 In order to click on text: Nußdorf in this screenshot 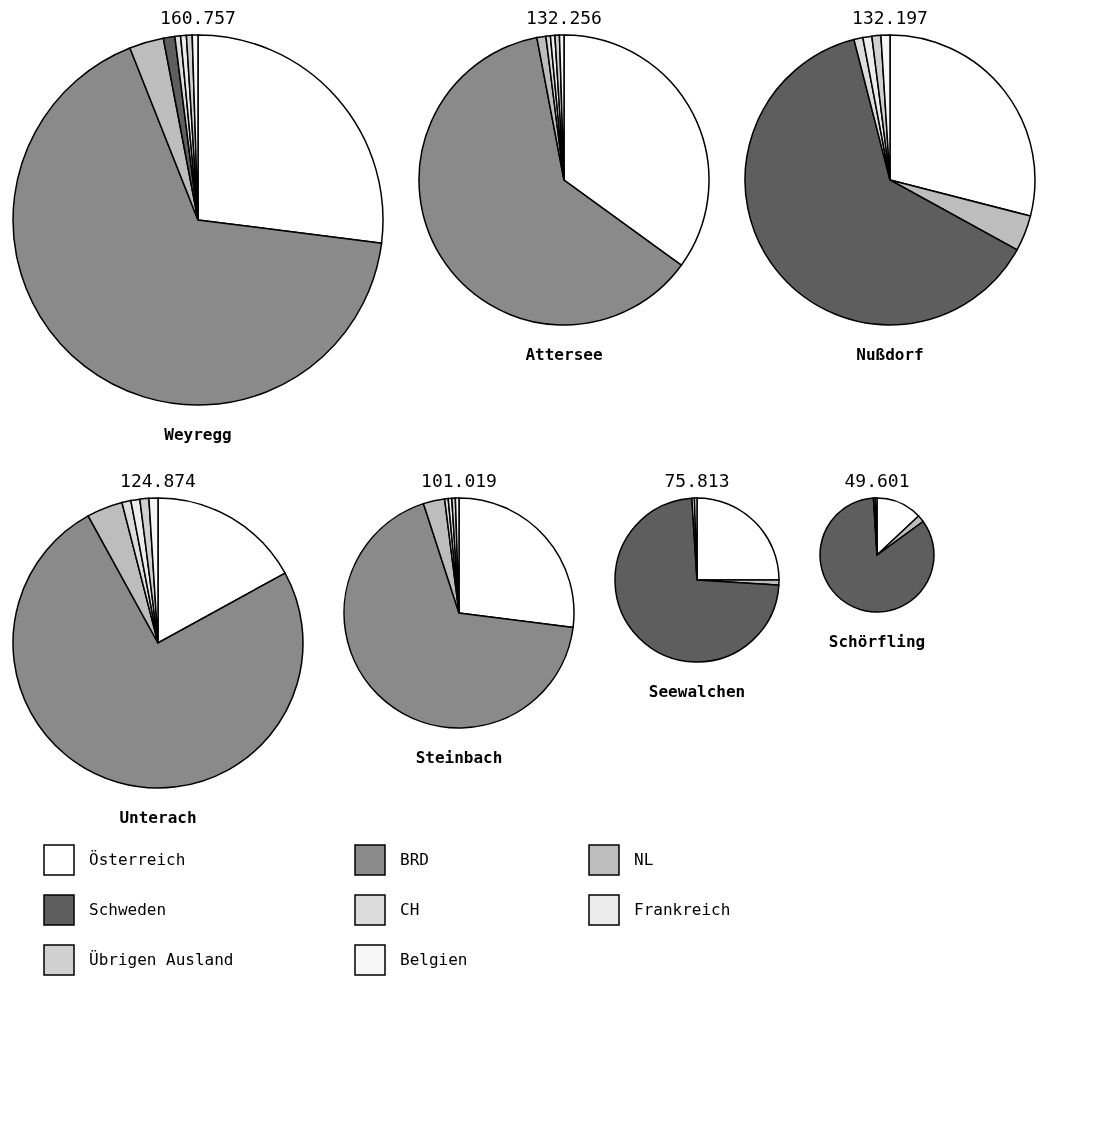, I will do `click(890, 354)`.